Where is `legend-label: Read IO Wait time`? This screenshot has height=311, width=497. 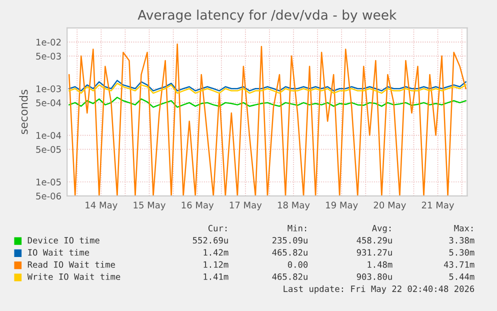
legend-label: Read IO Wait time is located at coordinates (71, 264).